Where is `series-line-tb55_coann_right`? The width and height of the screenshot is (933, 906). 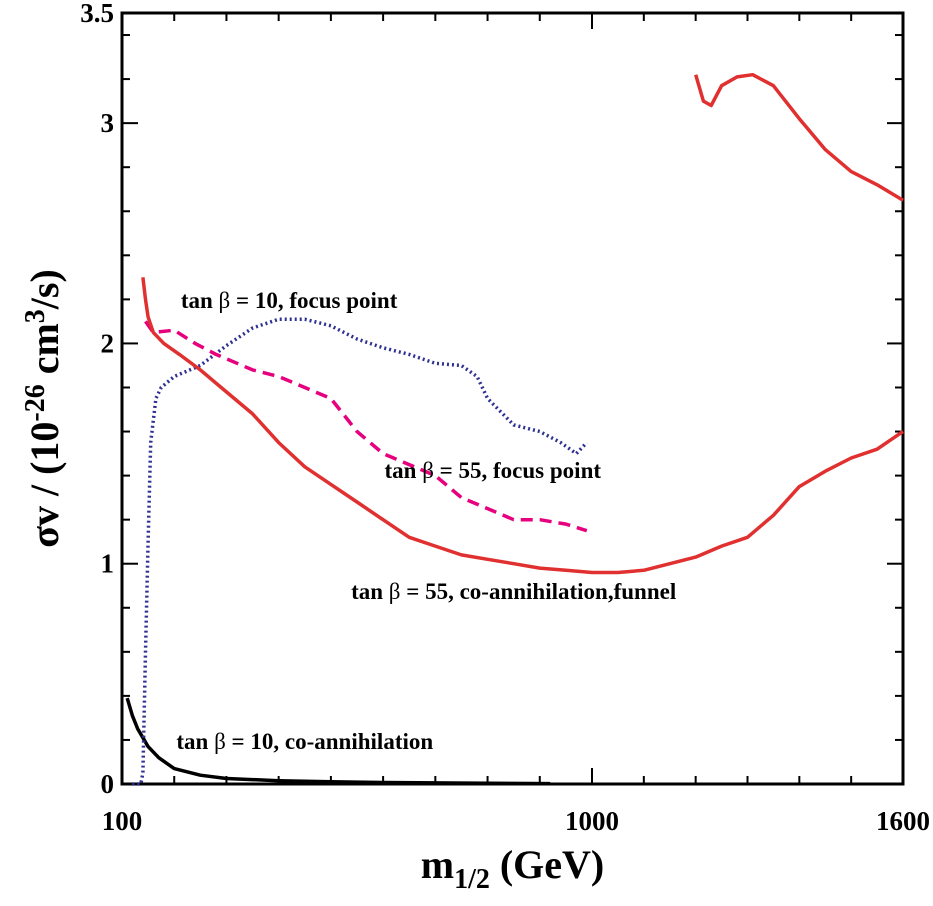
series-line-tb55_coann_right is located at coordinates (799, 137).